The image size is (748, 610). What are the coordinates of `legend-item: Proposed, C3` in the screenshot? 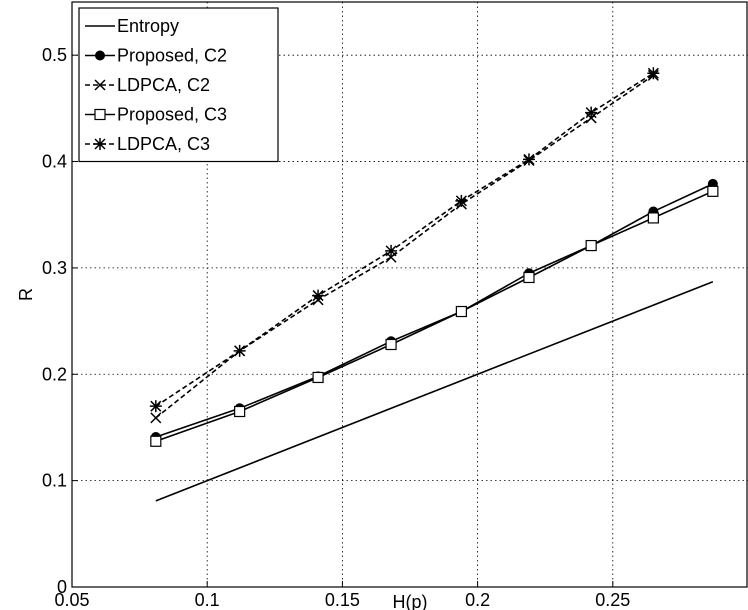 It's located at (156, 115).